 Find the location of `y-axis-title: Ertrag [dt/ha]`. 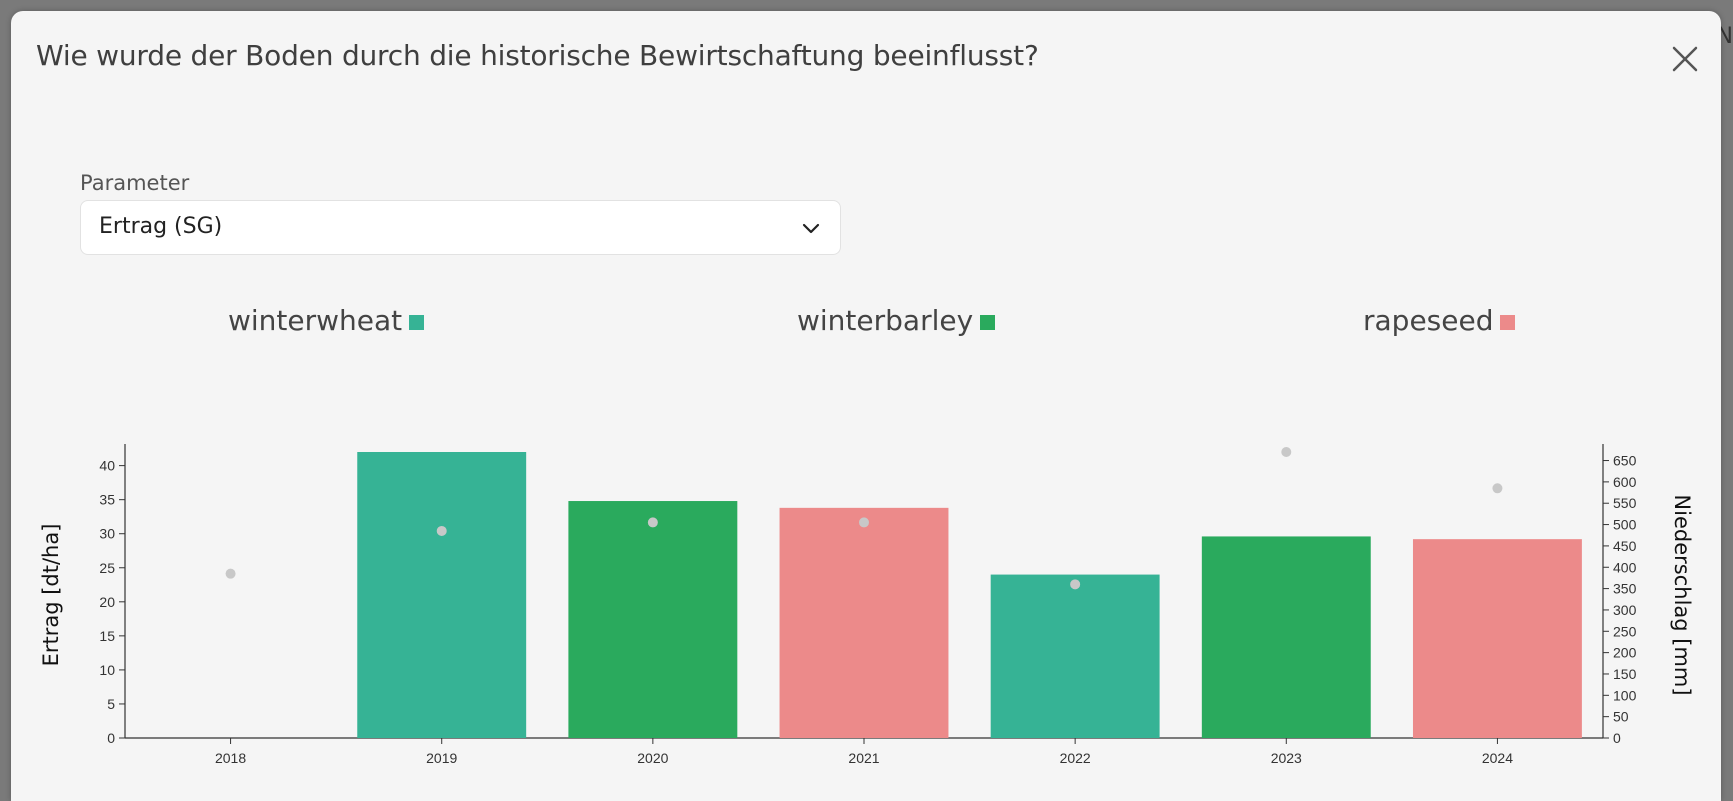

y-axis-title: Ertrag [dt/ha] is located at coordinates (51, 595).